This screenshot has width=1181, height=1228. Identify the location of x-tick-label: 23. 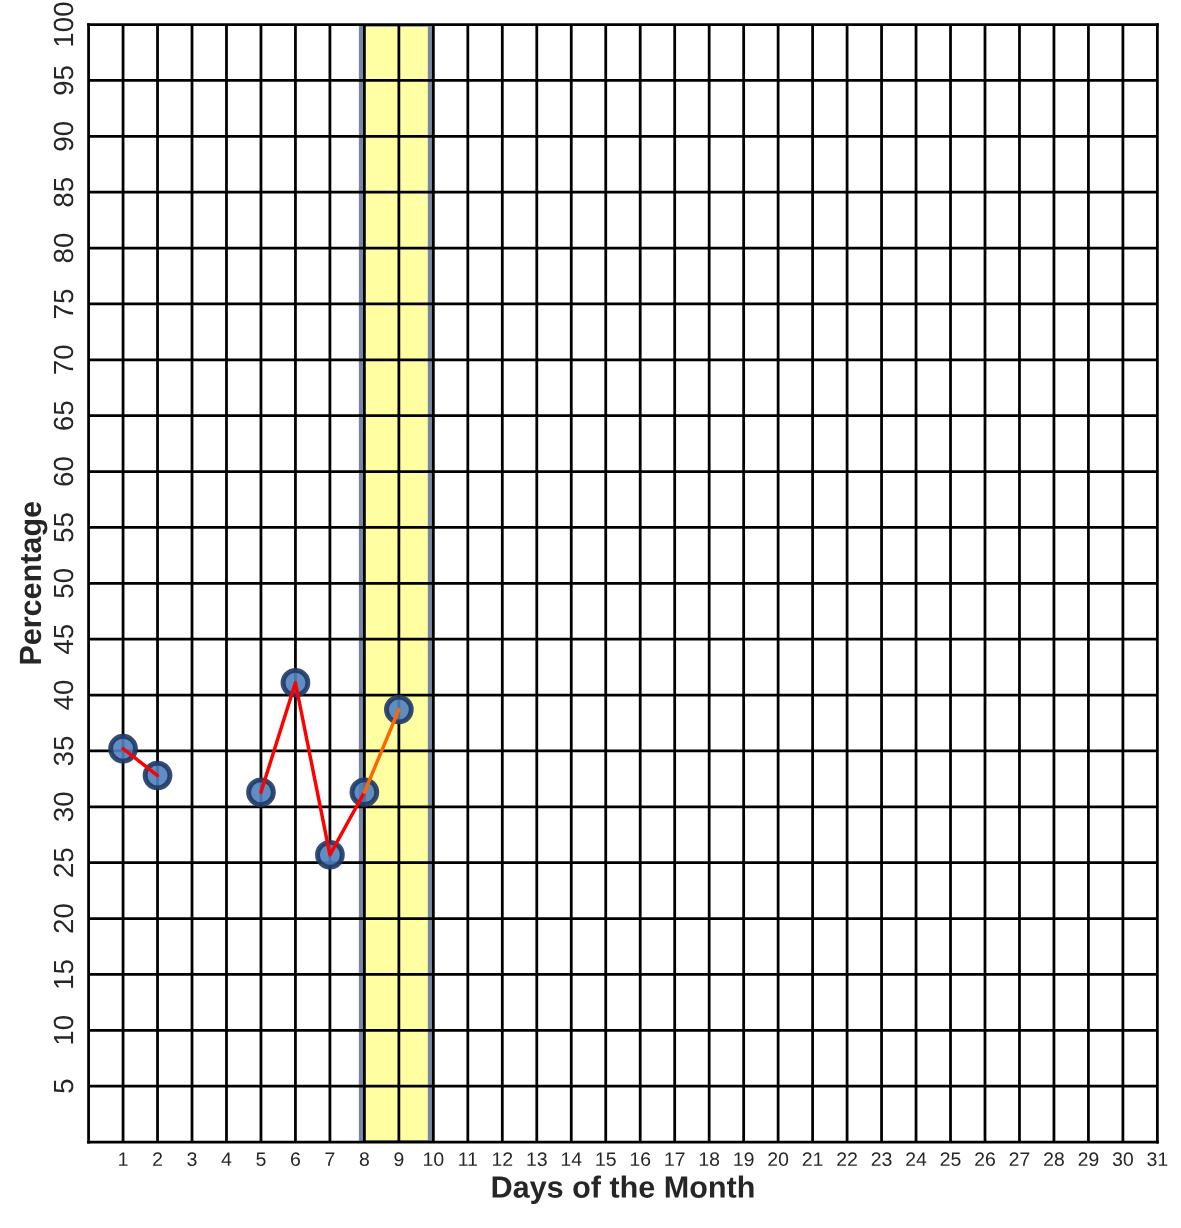
(881, 1159).